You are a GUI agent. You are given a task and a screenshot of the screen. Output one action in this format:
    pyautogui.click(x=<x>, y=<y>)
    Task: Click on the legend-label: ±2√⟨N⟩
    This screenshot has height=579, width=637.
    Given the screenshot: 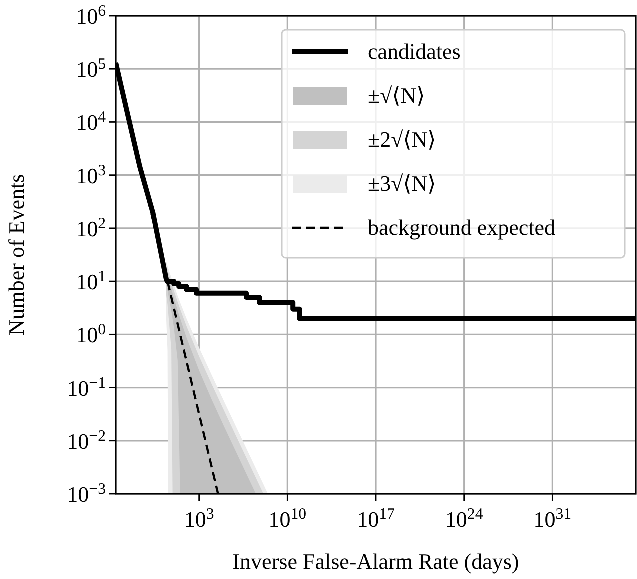 What is the action you would take?
    pyautogui.click(x=402, y=139)
    